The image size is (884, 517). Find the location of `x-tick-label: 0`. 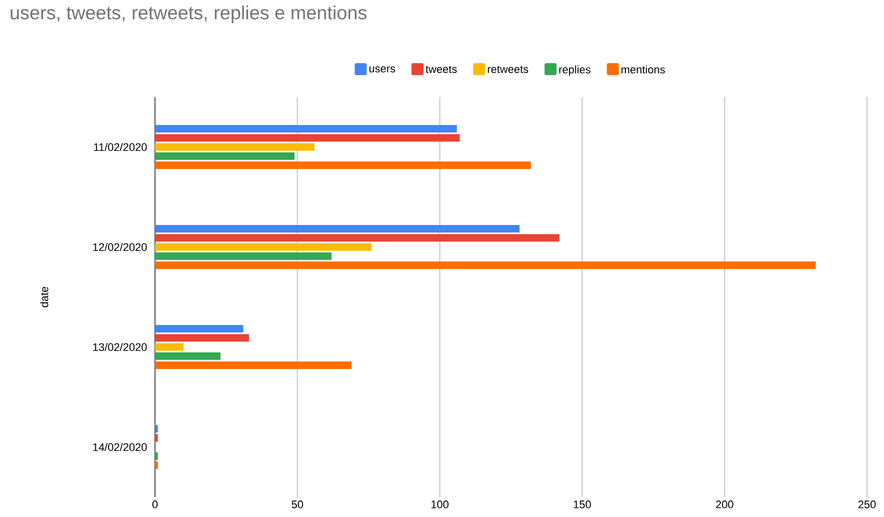

x-tick-label: 0 is located at coordinates (155, 504).